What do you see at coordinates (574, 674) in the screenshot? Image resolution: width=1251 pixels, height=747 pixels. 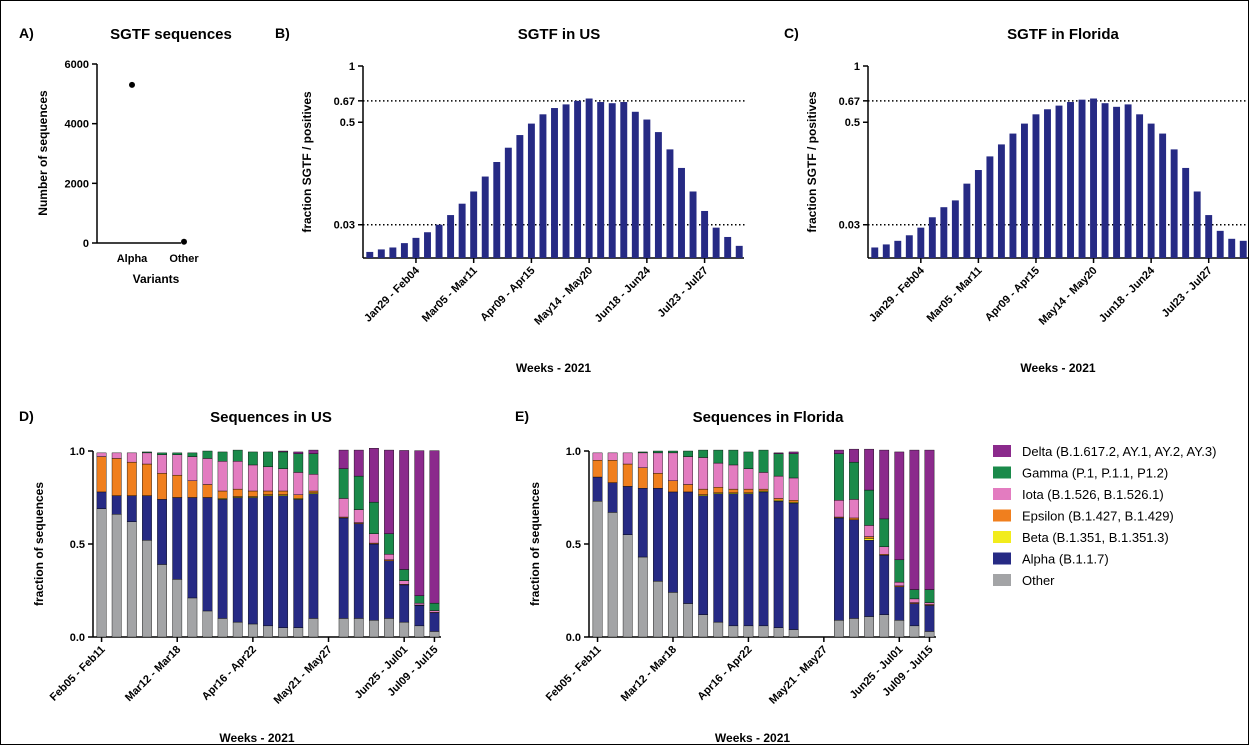 I see `x-tick-label: Feb05 - Feb11` at bounding box center [574, 674].